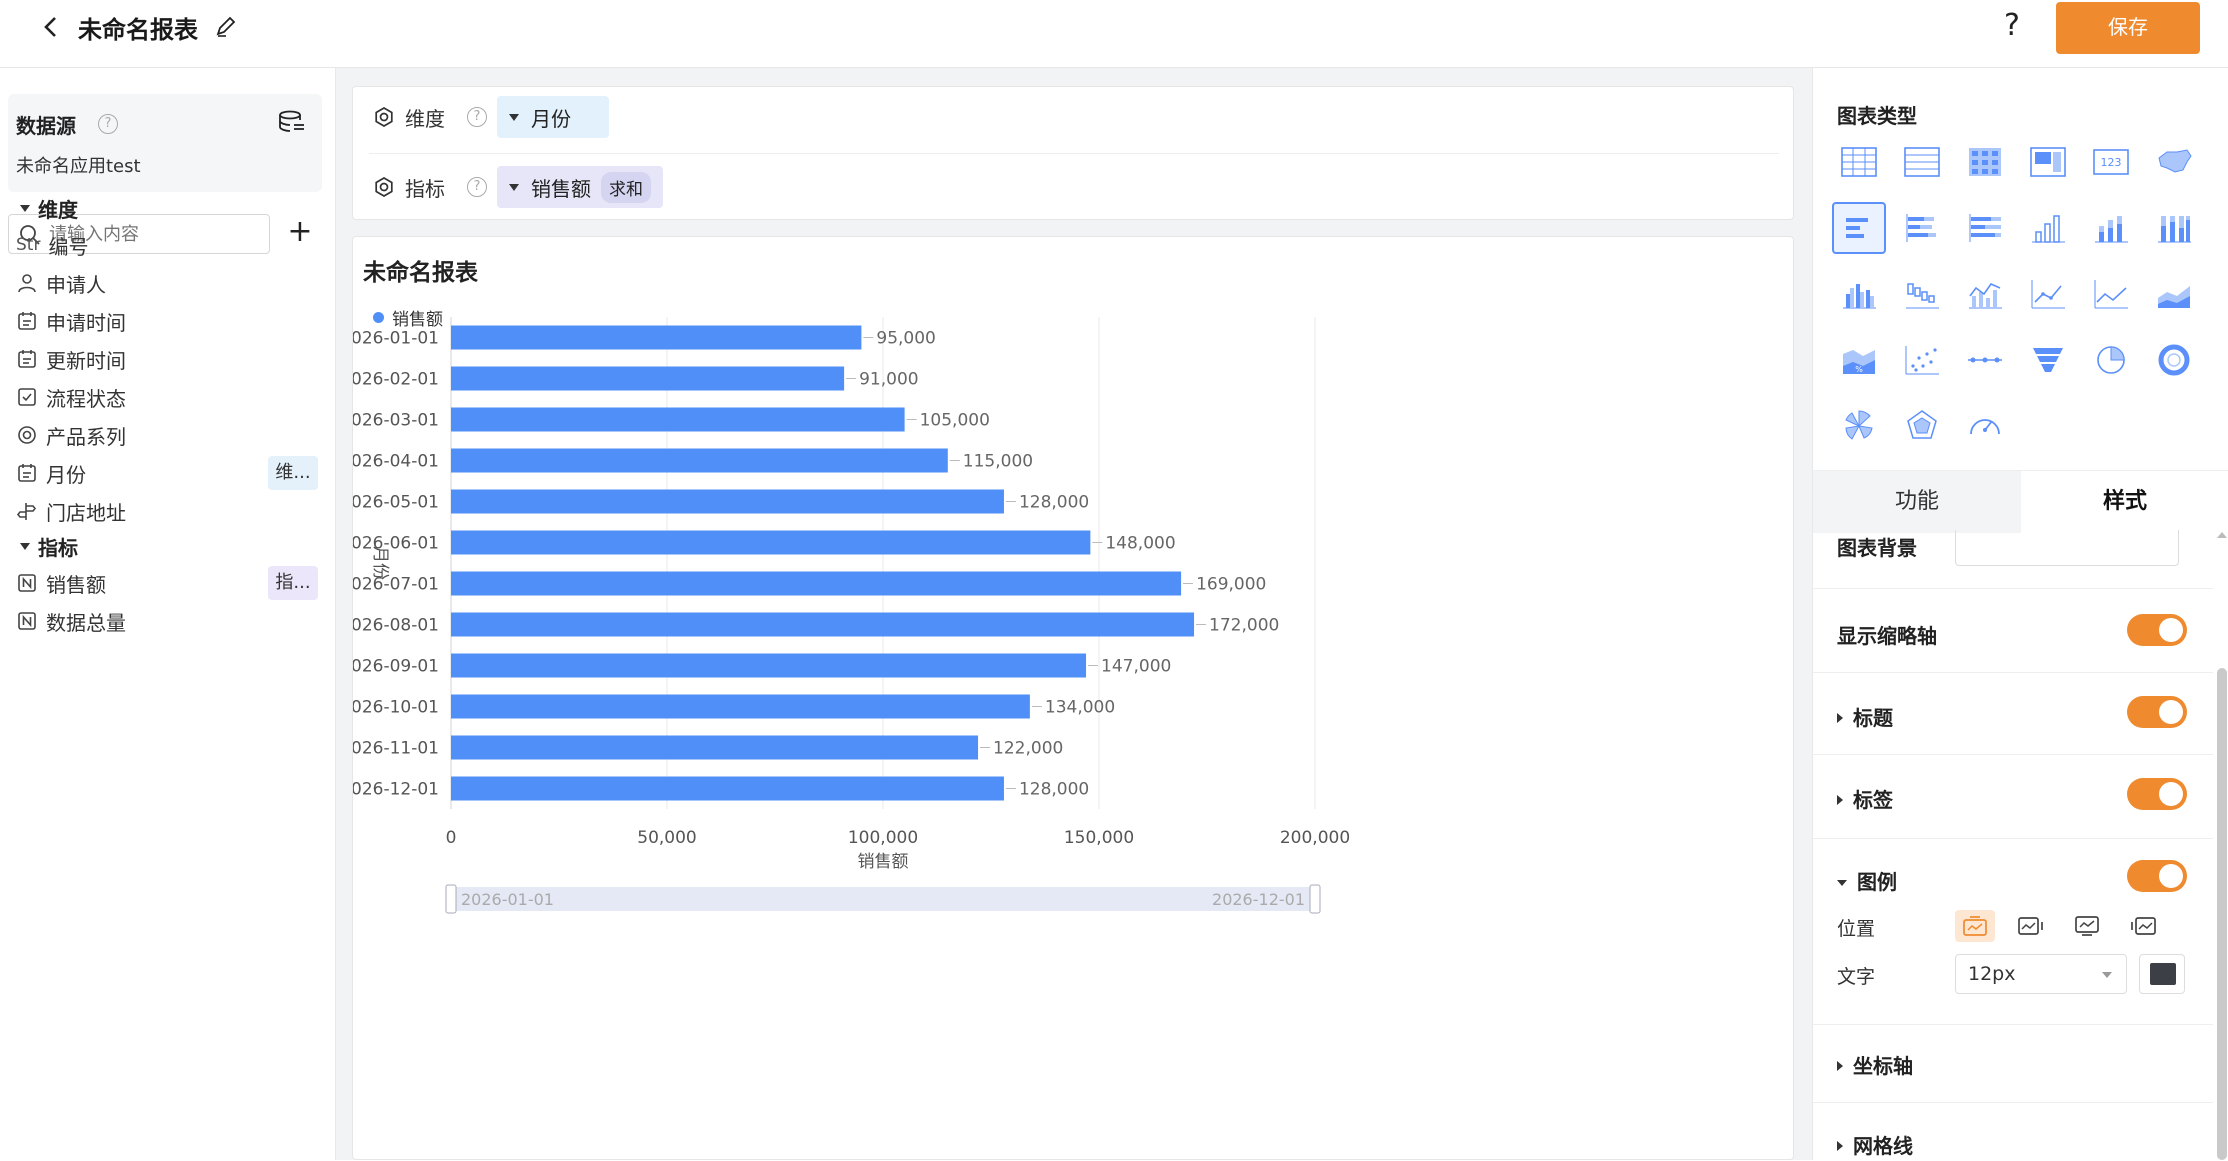  Describe the element at coordinates (226, 26) in the screenshot. I see `edit-icon` at that location.